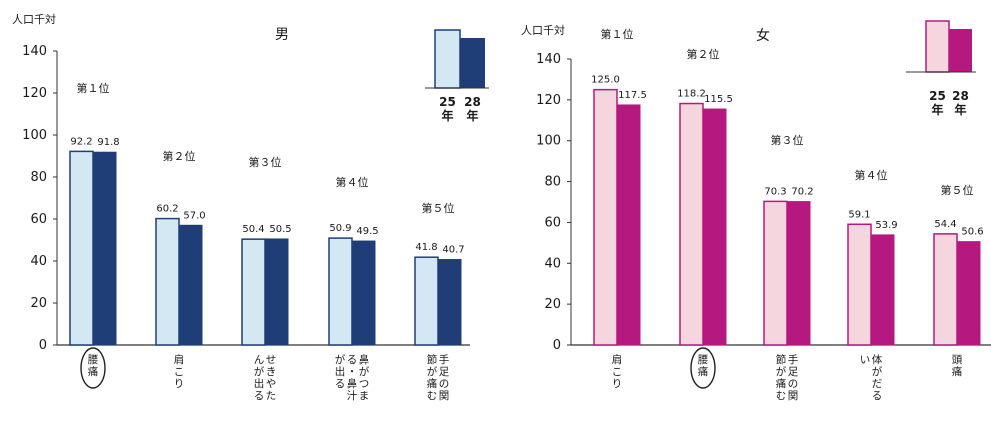  What do you see at coordinates (877, 360) in the screenshot?
I see `female-category-char: 体` at bounding box center [877, 360].